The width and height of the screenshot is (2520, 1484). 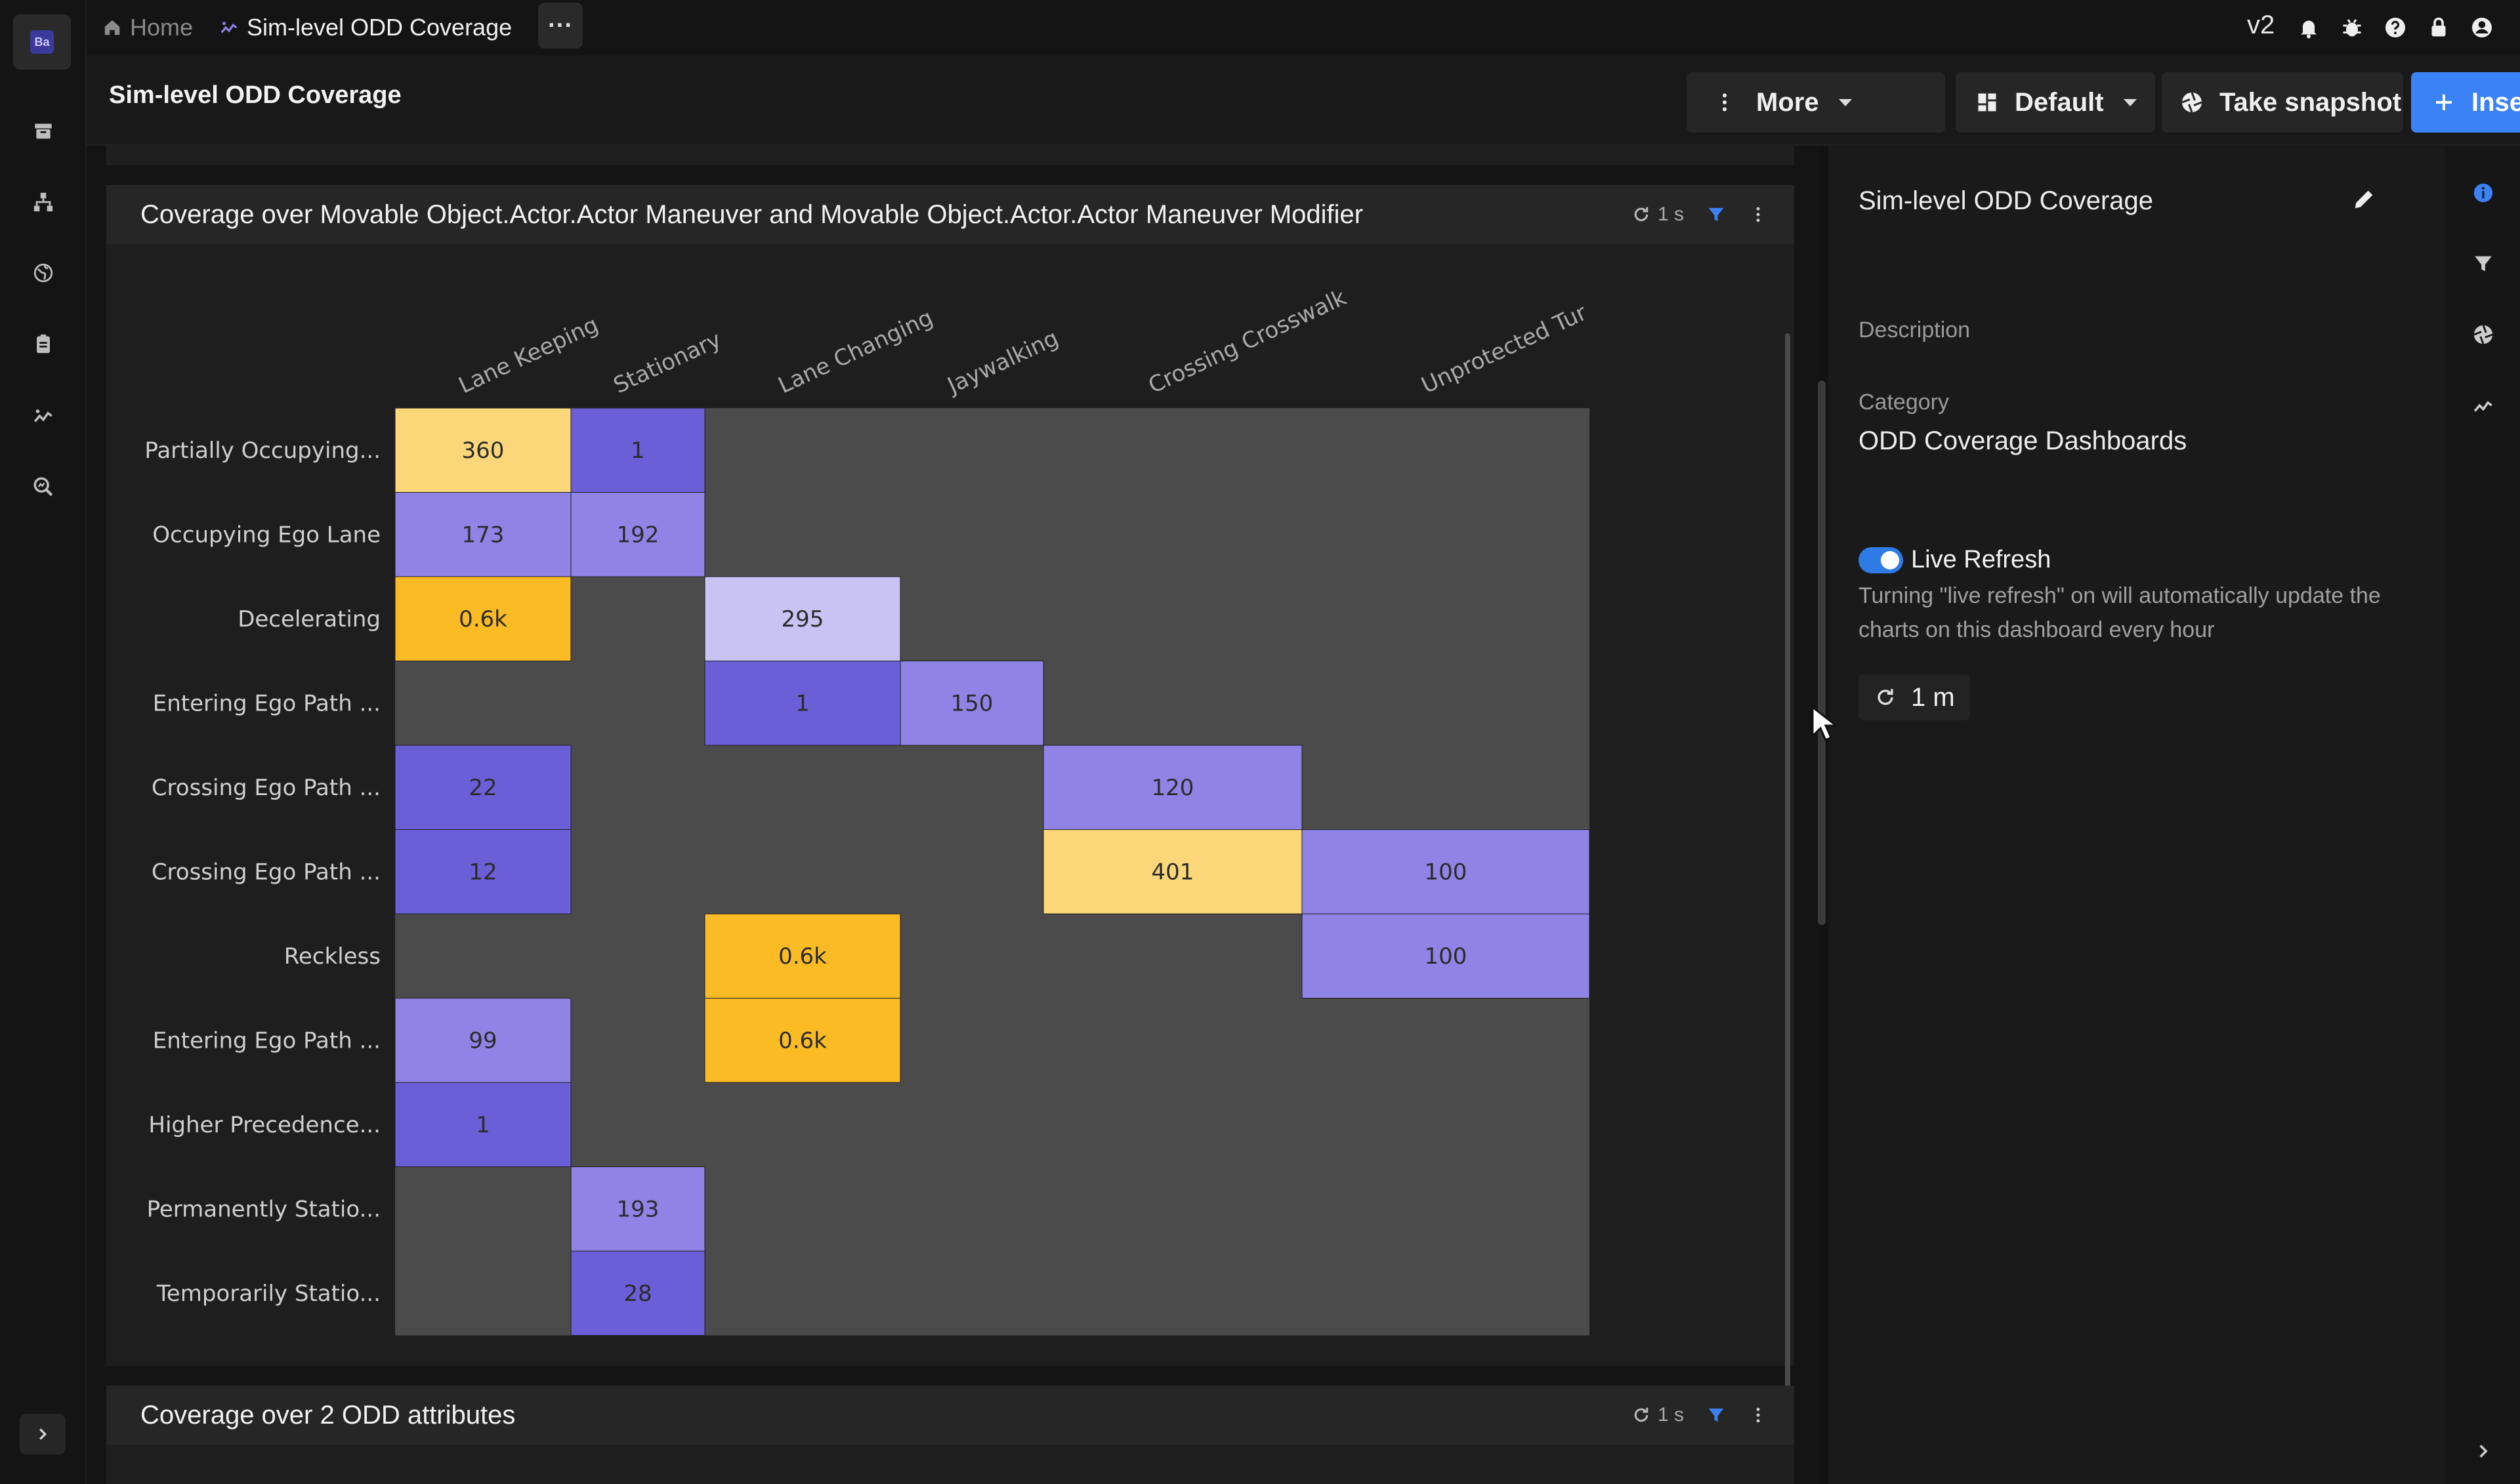 What do you see at coordinates (2282, 102) in the screenshot?
I see `take-snapshot-button: Take snapshot` at bounding box center [2282, 102].